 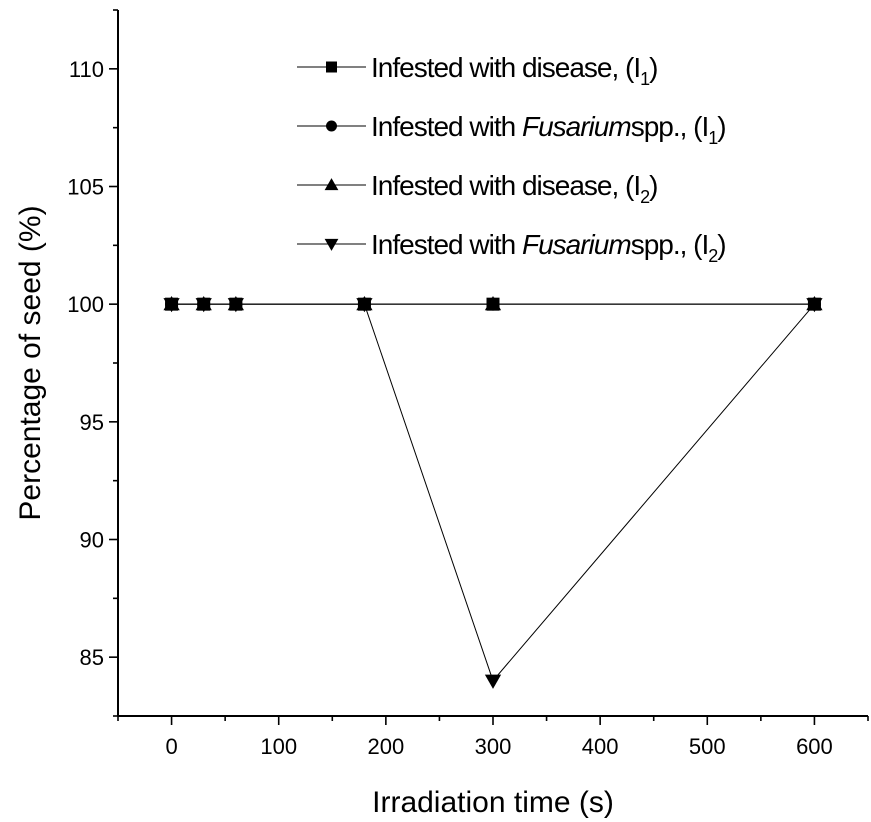 I want to click on legend-label: Infested with Fusariumspp., (I2), so click(x=548, y=247).